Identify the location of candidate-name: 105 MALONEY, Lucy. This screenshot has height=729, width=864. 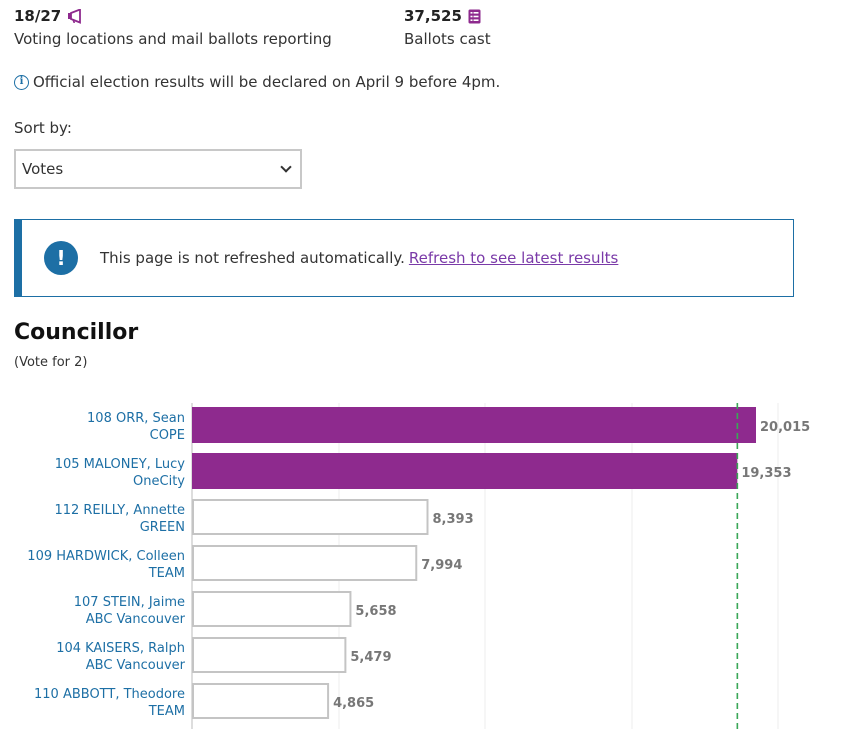
(120, 464).